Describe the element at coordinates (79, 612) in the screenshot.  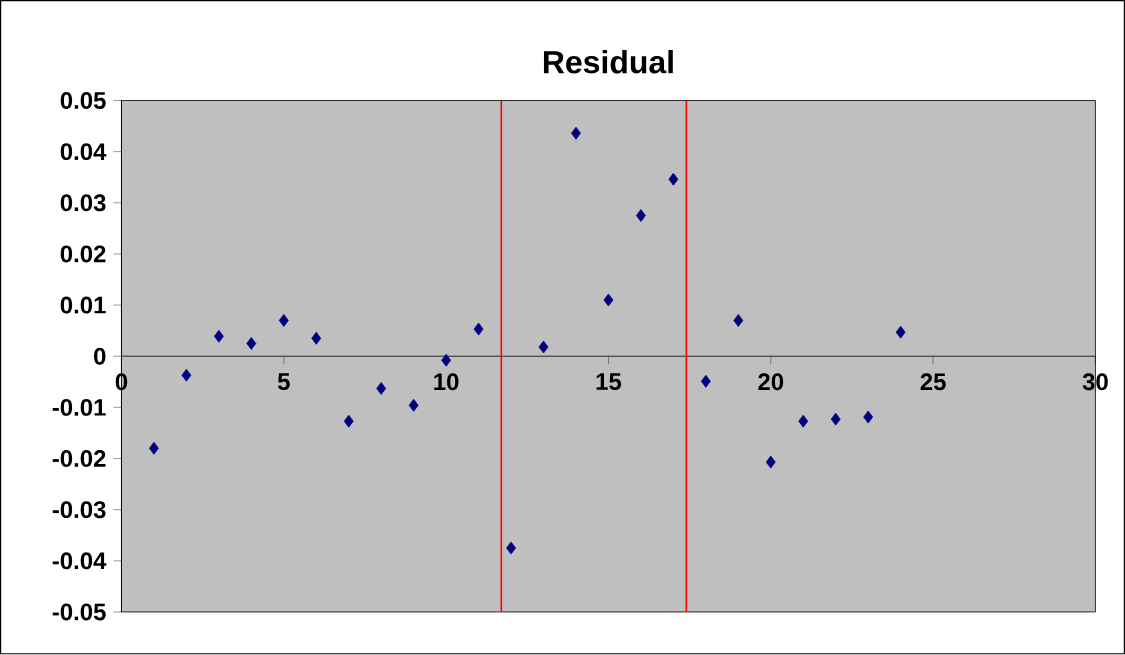
I see `y-tick-label: -0.05` at that location.